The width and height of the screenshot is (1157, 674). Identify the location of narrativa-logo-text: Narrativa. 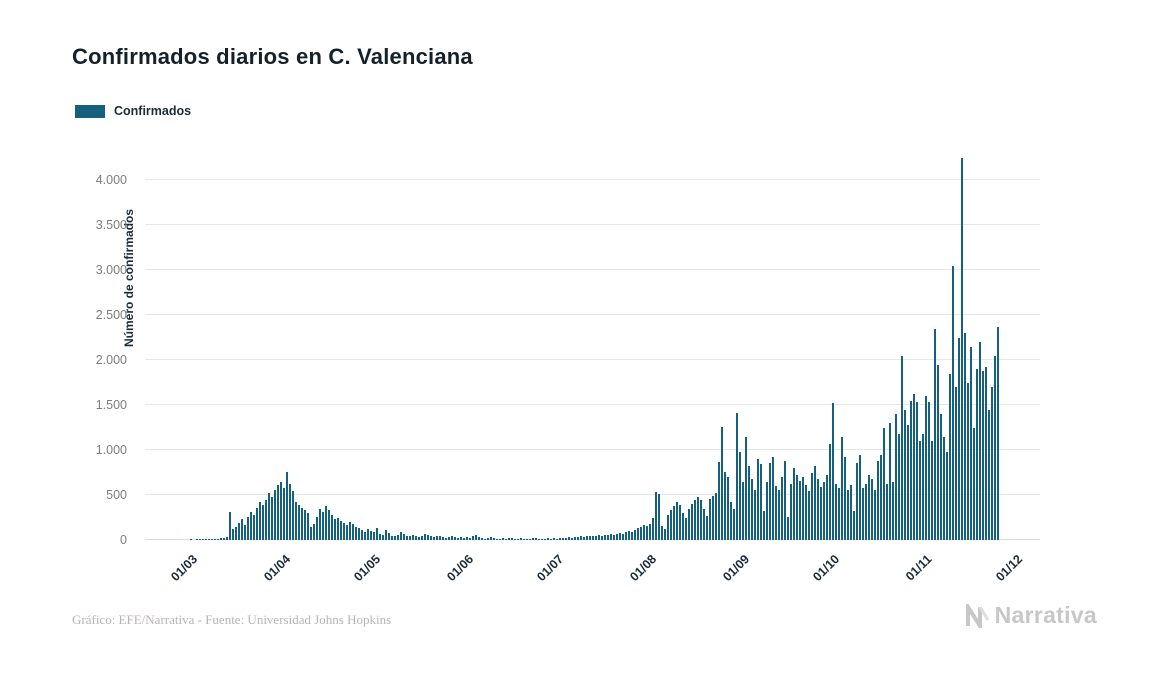
(1045, 615).